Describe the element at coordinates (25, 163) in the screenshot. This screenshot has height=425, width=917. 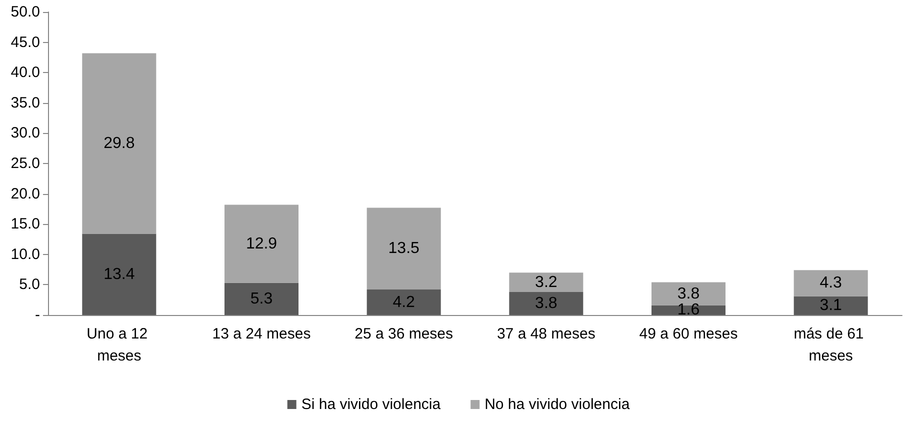
I see `y-tick-label: 25.0` at that location.